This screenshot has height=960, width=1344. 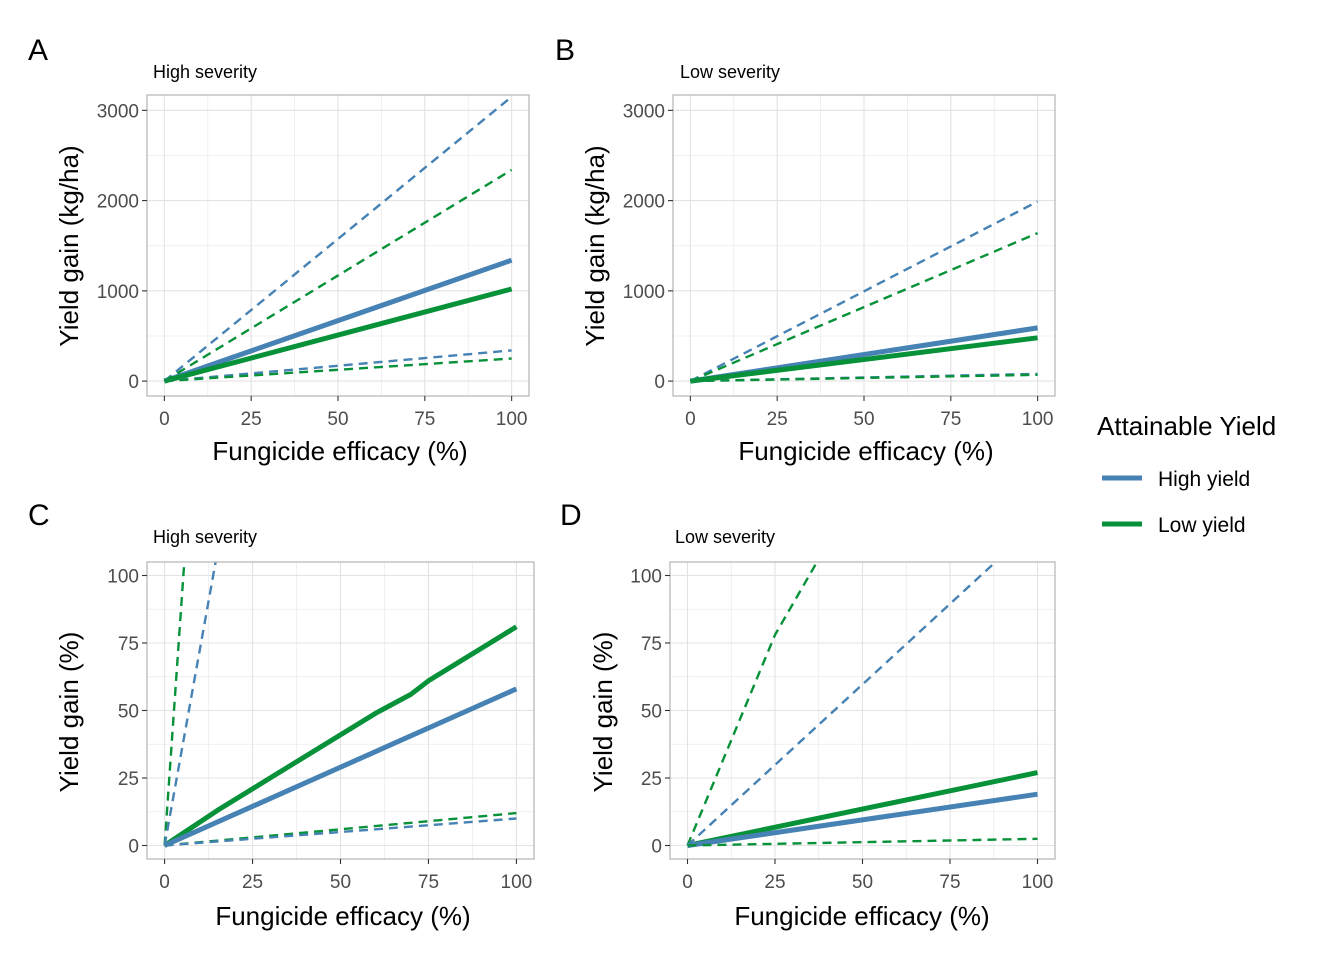 I want to click on legend-item-high-yield: High yield, so click(x=1176, y=479).